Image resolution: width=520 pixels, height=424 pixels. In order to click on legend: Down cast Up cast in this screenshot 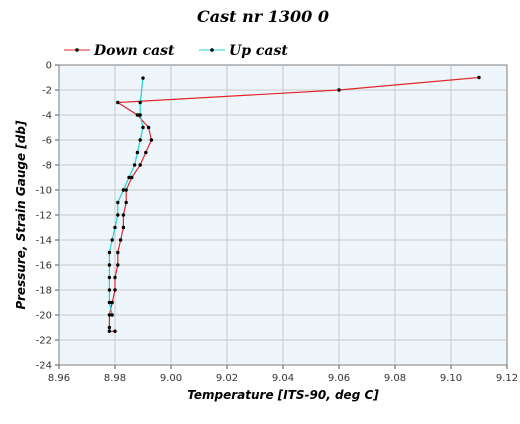, I will do `click(176, 51)`.